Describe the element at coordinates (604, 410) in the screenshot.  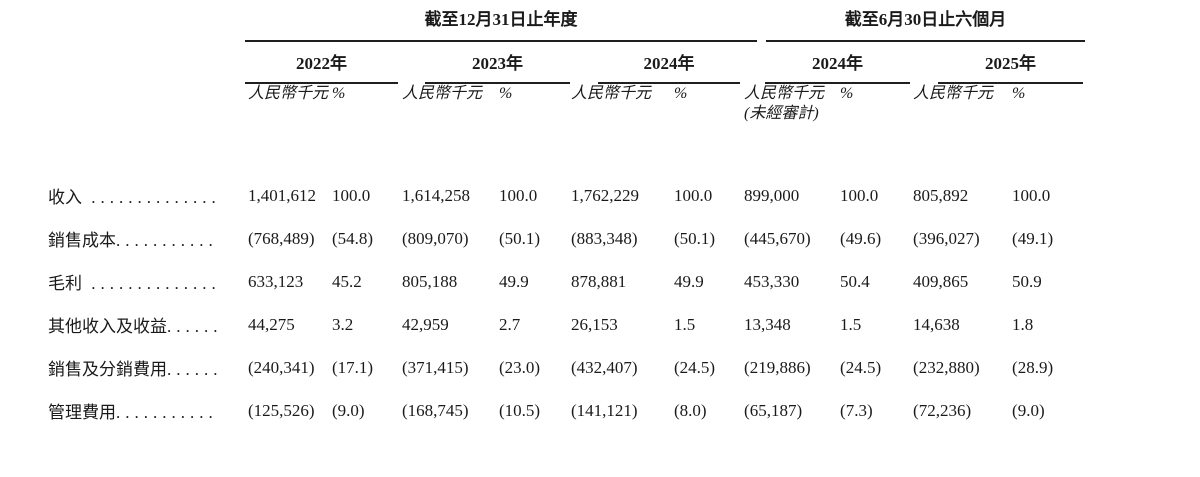
I see `amount-cell: (141,121)` at that location.